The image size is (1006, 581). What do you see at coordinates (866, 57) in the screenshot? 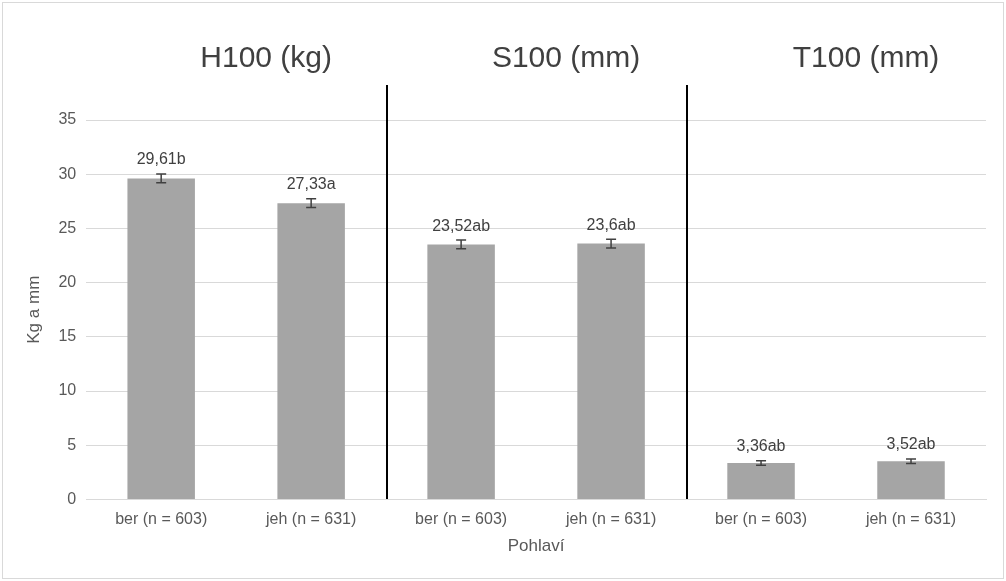
I see `text: T100 (mm)` at bounding box center [866, 57].